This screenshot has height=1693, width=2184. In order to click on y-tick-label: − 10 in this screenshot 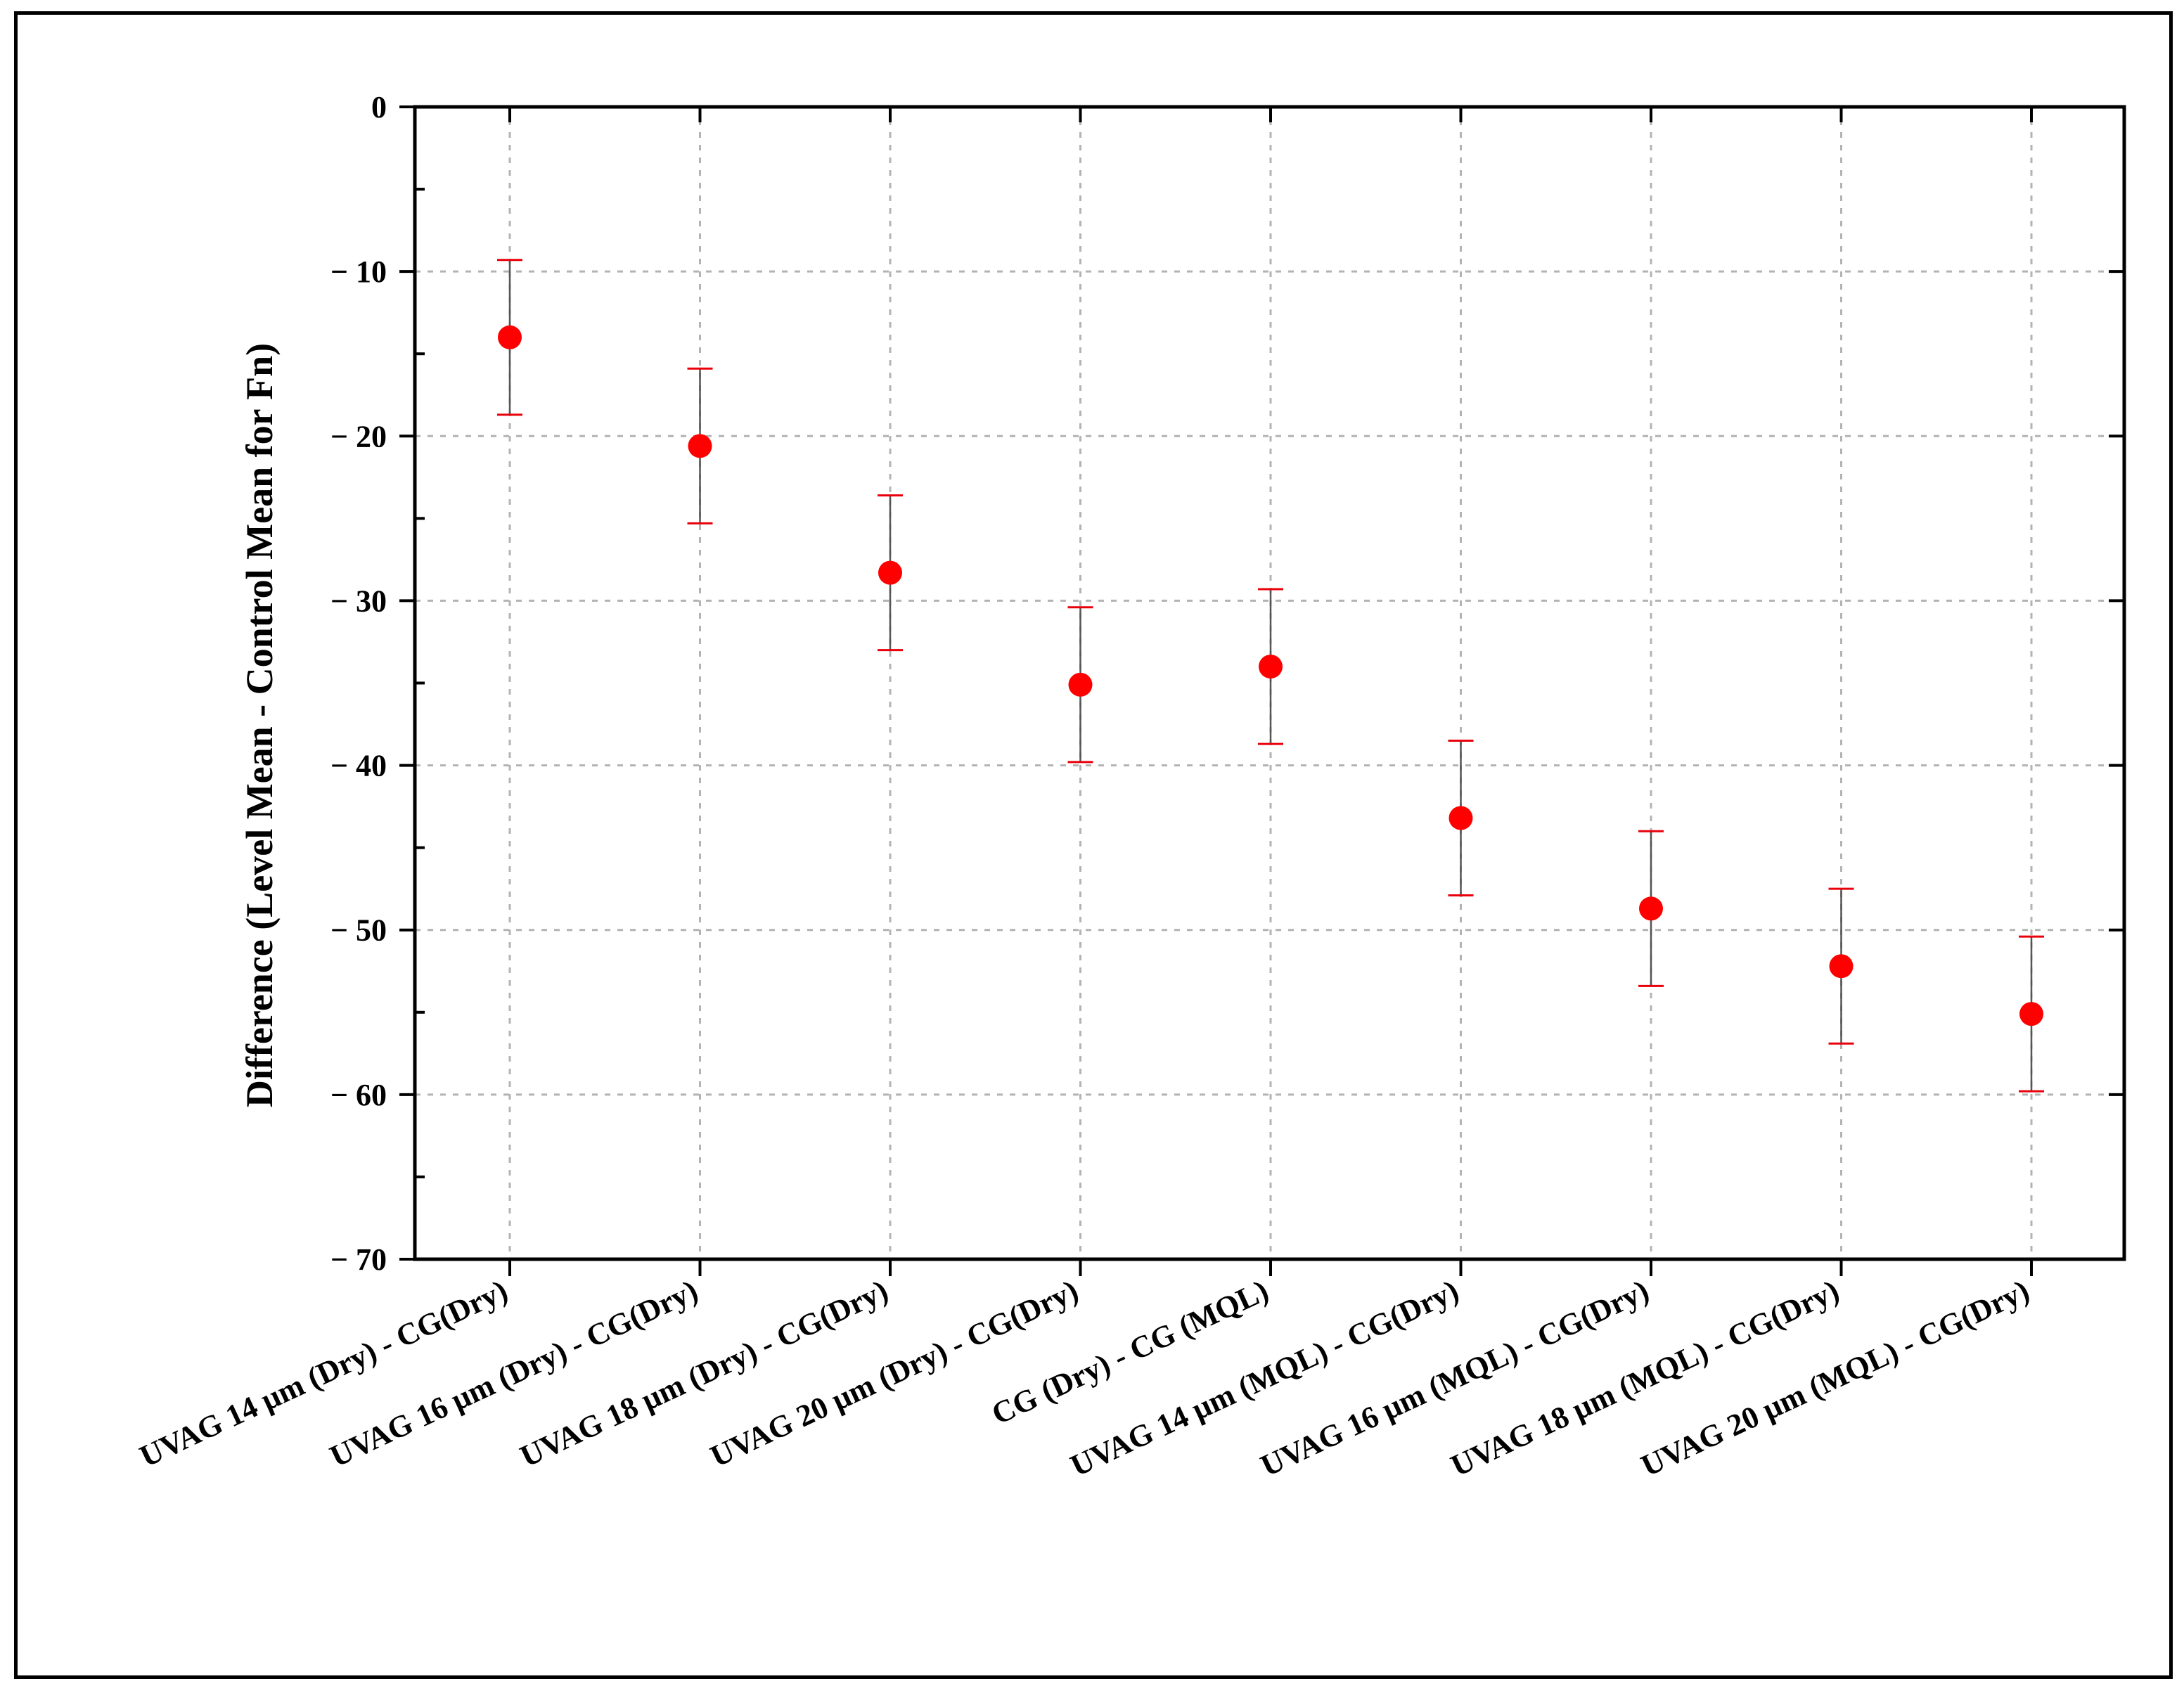, I will do `click(358, 272)`.